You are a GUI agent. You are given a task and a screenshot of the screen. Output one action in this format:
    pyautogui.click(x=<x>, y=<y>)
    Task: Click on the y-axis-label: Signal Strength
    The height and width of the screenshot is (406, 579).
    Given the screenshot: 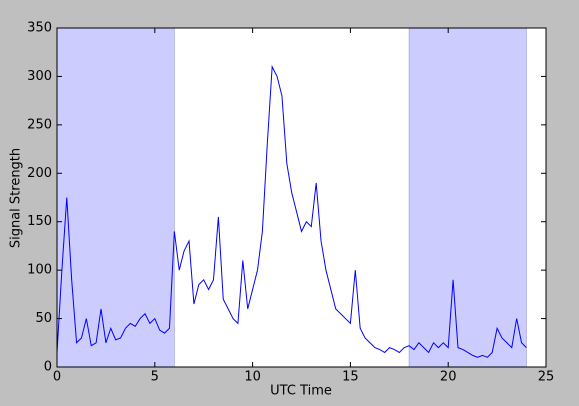 What is the action you would take?
    pyautogui.click(x=16, y=198)
    